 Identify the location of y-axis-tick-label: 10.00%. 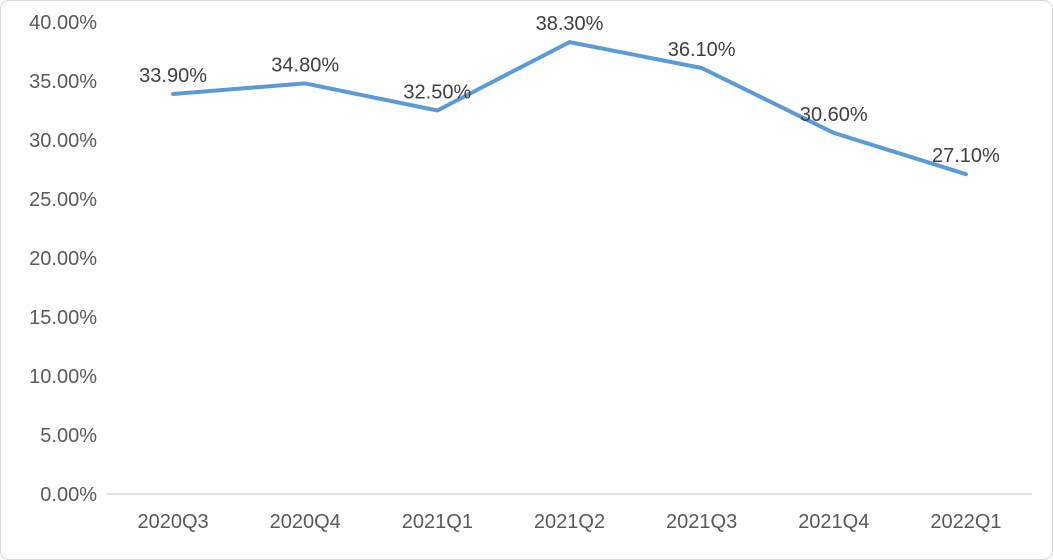
(63, 377).